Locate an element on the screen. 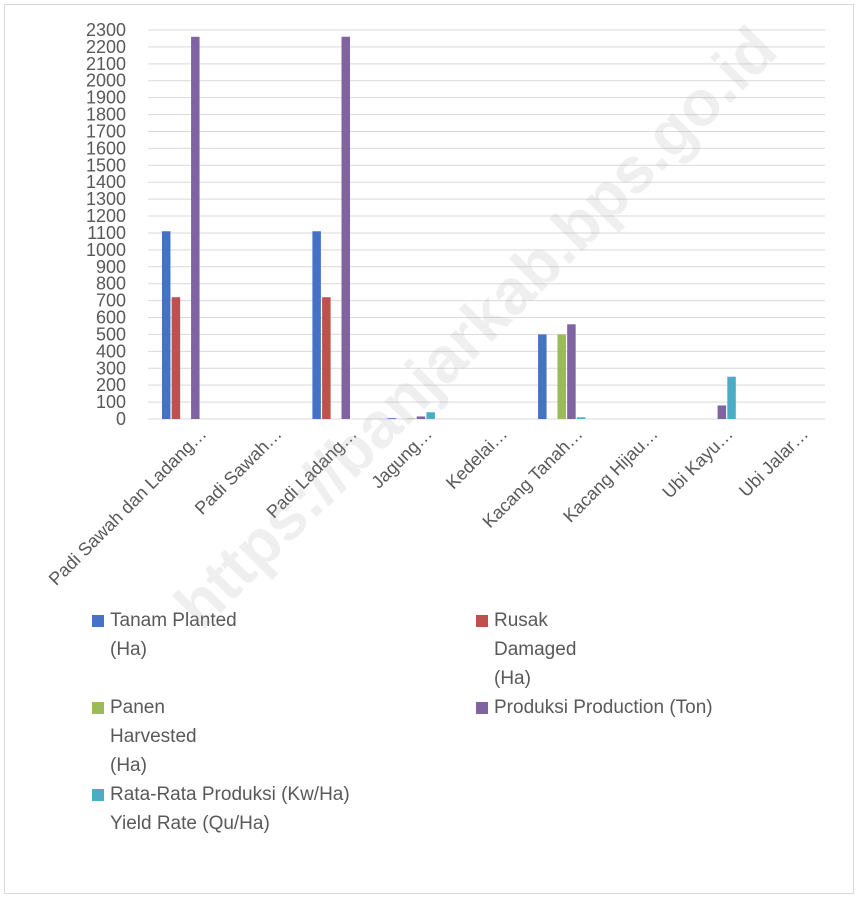  y-tick-label: 2200 is located at coordinates (106, 47).